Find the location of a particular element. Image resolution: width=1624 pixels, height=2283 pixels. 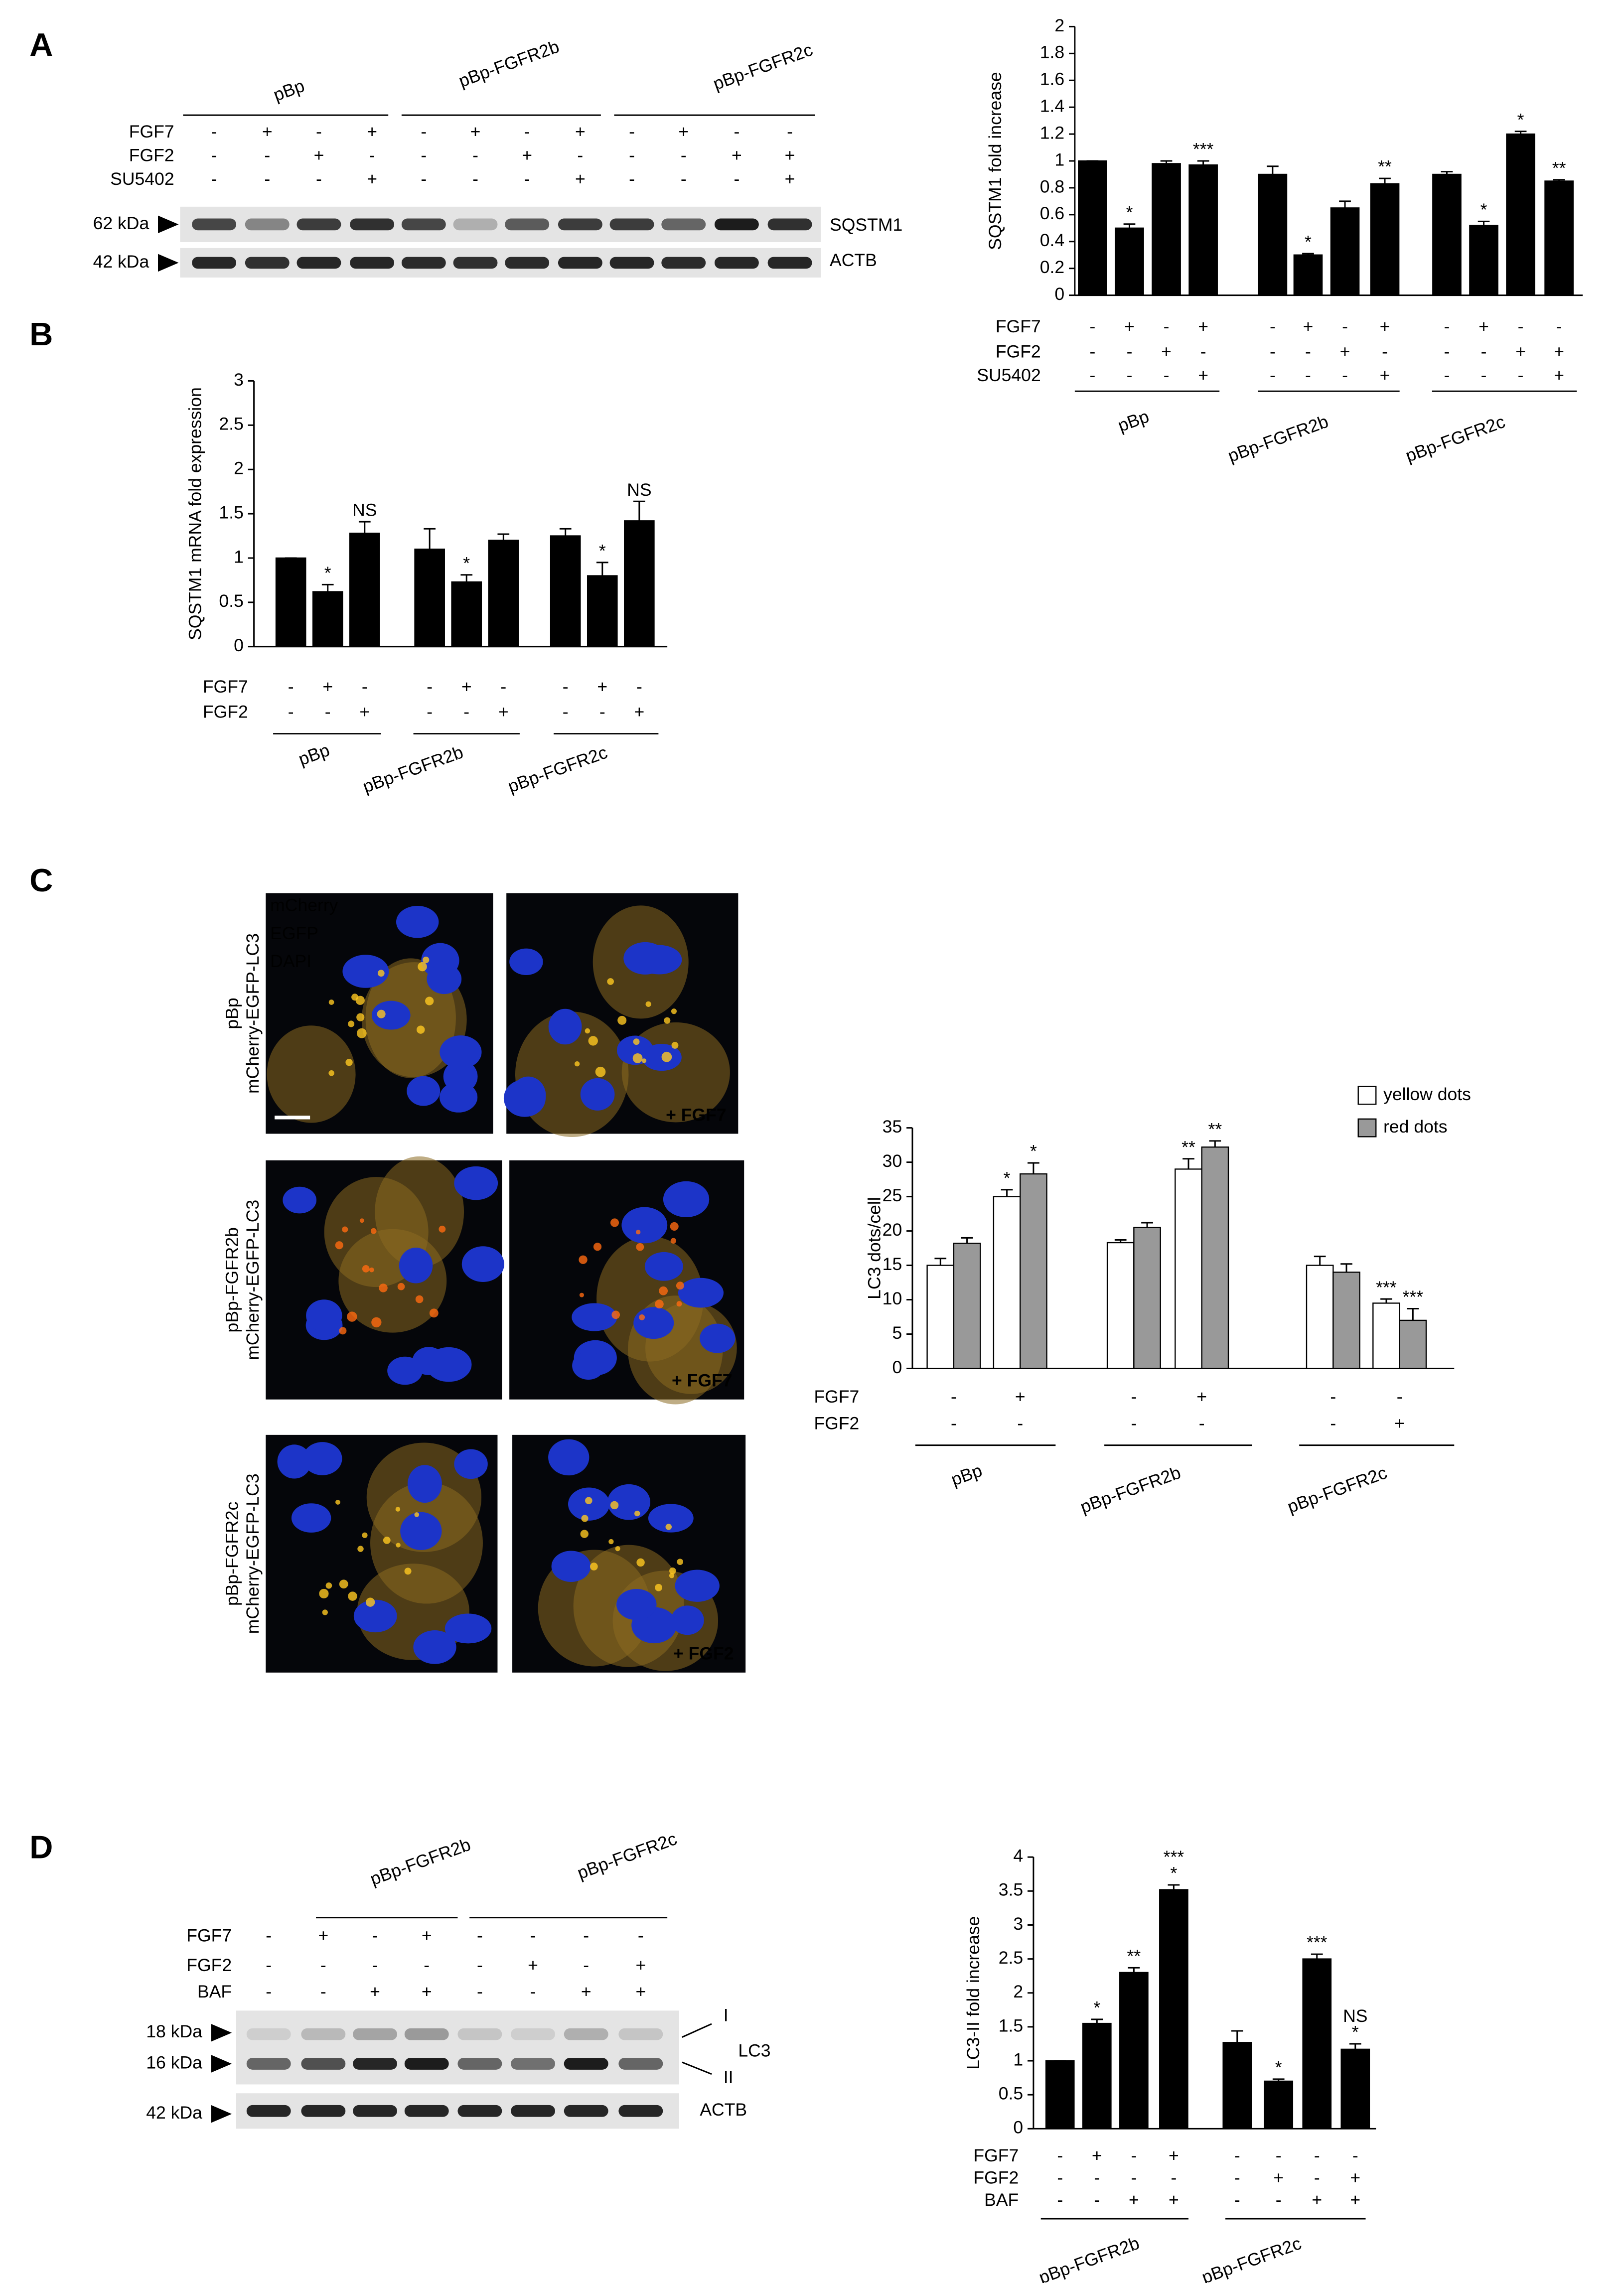

significance-label: *** is located at coordinates (1203, 149).